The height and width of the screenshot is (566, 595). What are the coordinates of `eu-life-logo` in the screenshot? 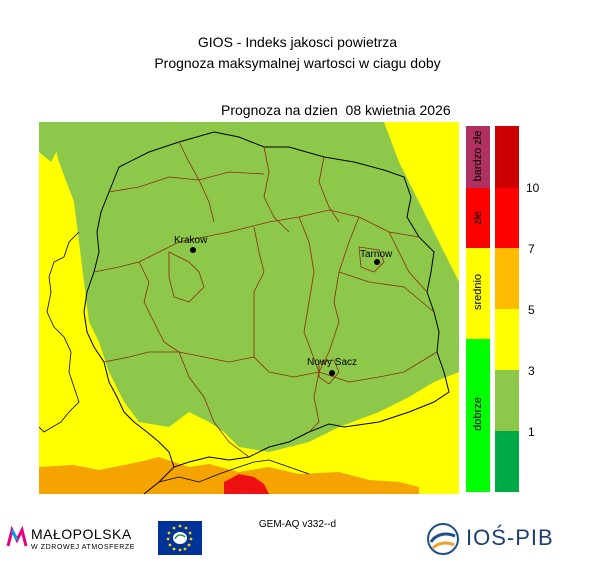 It's located at (180, 539).